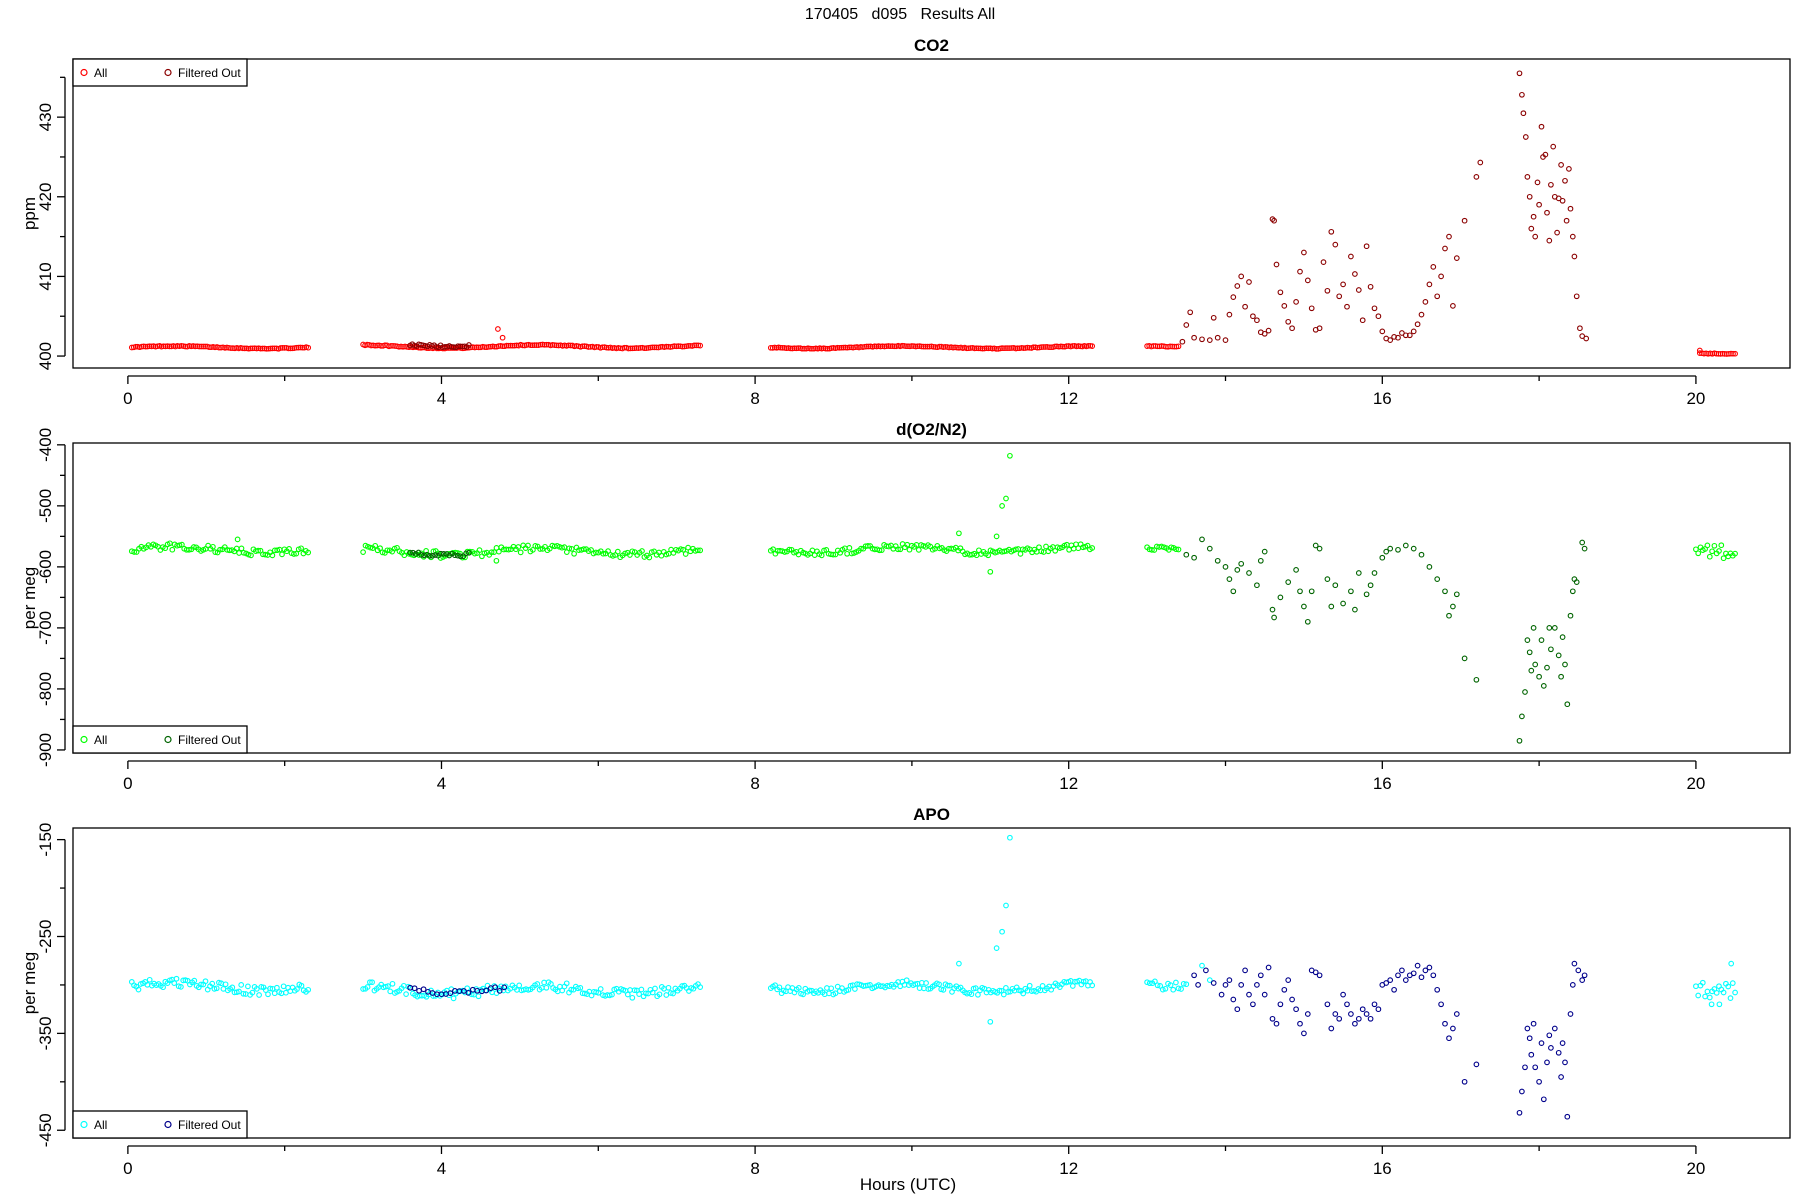 This screenshot has width=1800, height=1200. Describe the element at coordinates (29, 598) in the screenshot. I see `y-axis-label: per meg` at that location.